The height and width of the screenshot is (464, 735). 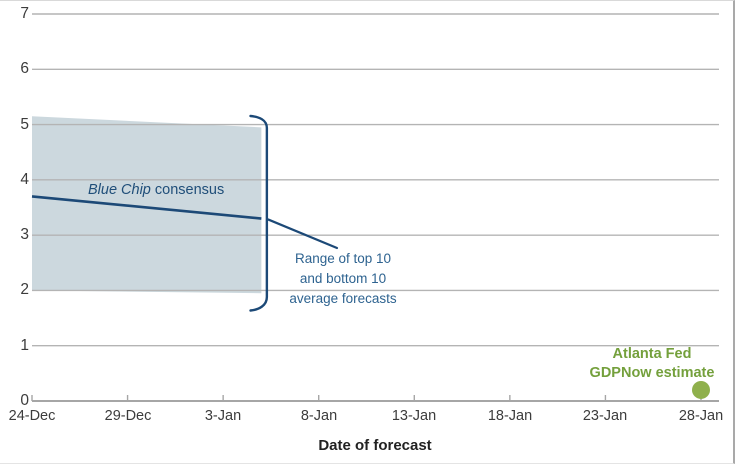 What do you see at coordinates (187, 190) in the screenshot?
I see `blue-chip-consensus-label-rest: consensus` at bounding box center [187, 190].